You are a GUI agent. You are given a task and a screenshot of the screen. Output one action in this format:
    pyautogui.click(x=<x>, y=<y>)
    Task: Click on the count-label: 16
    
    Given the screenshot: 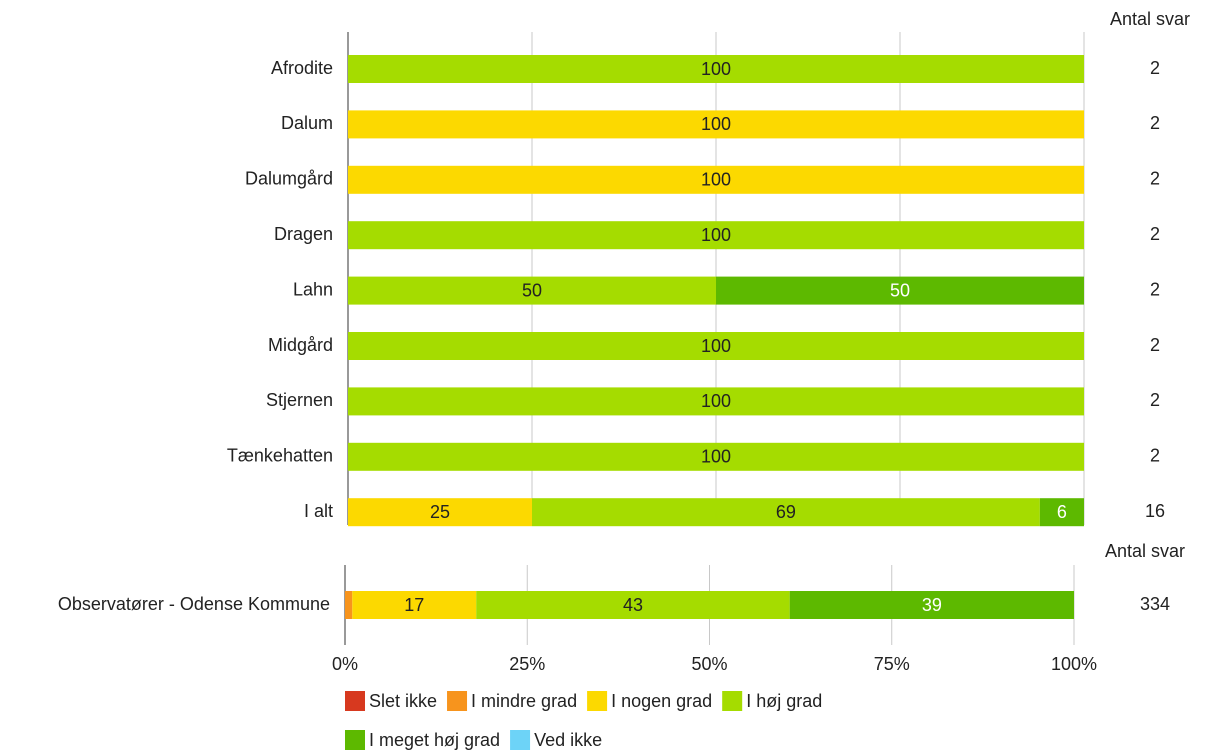 What is the action you would take?
    pyautogui.click(x=1155, y=511)
    